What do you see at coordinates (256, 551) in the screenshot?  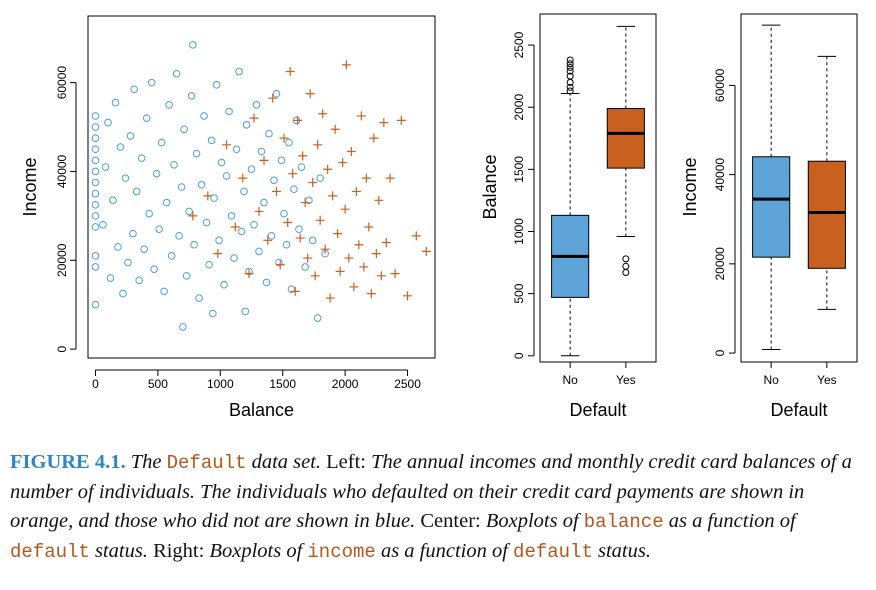 I see `caption-text: Boxplots of` at bounding box center [256, 551].